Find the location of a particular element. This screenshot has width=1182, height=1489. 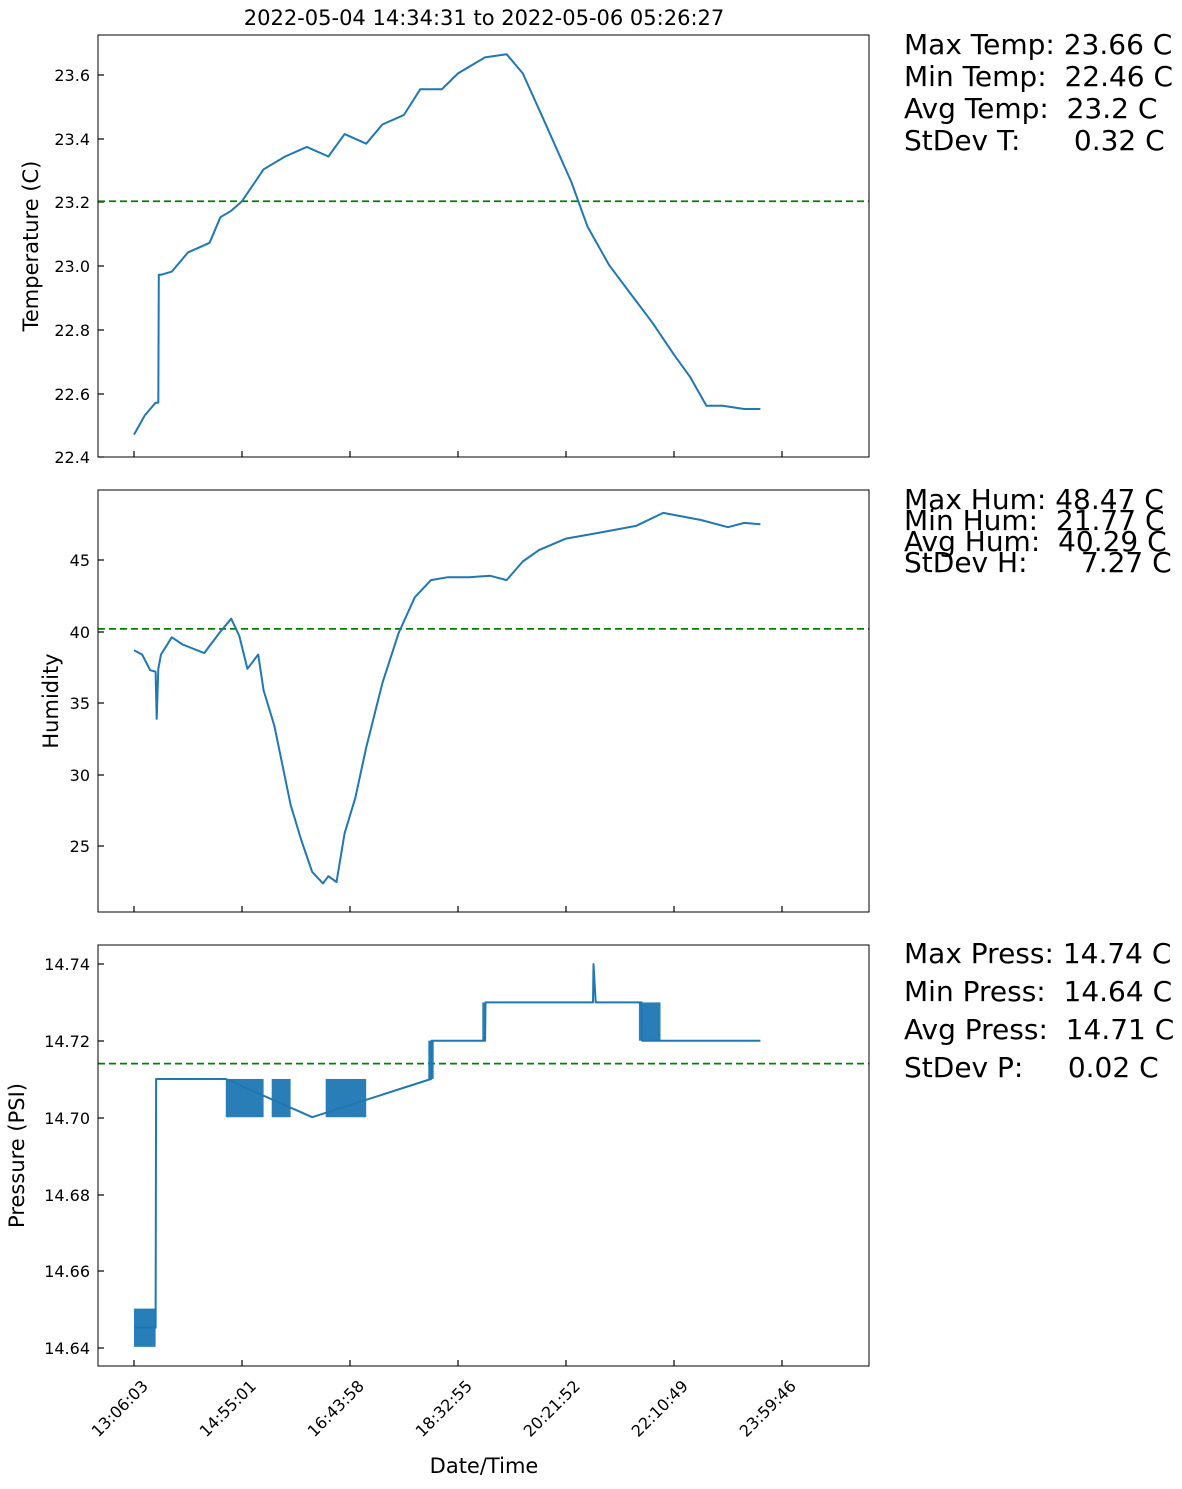

y-tick-label-humidity: 45 is located at coordinates (80, 560).